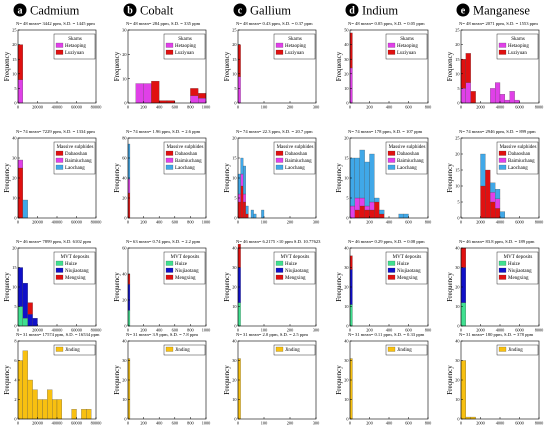 The width and height of the screenshot is (554, 432). What do you see at coordinates (76, 222) in the screenshot?
I see `x-tick-label: 60000` at bounding box center [76, 222].